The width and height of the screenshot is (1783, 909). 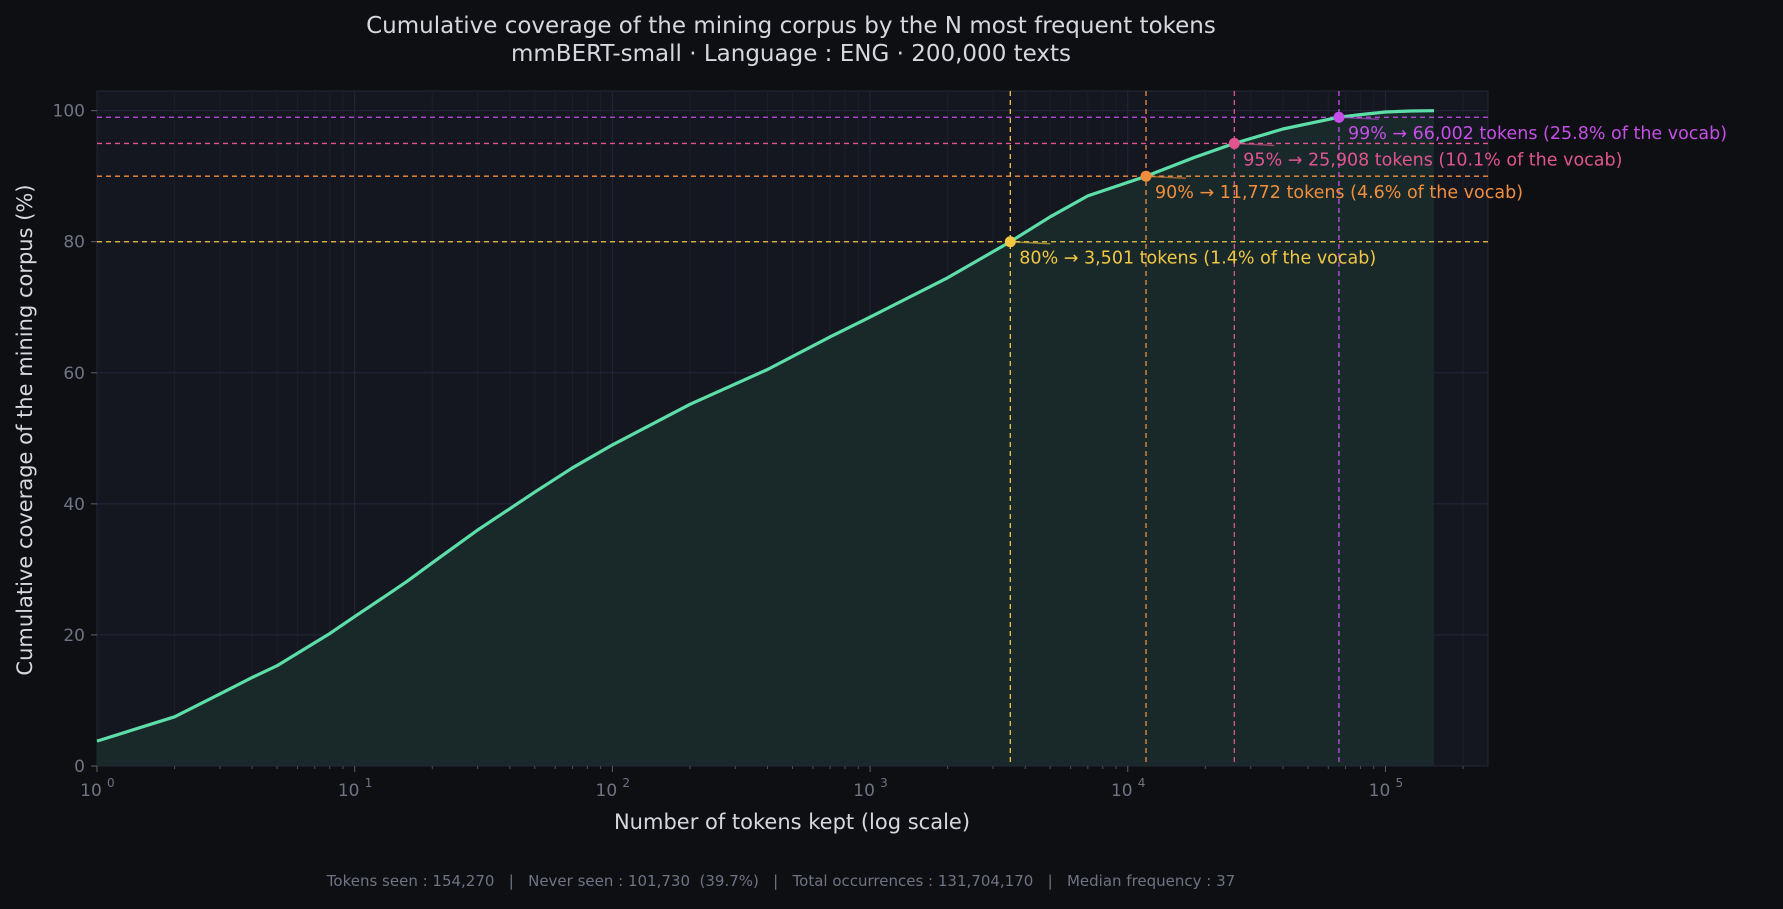 What do you see at coordinates (1537, 134) in the screenshot?
I see `threshold-label: 99% → 66,002 tokens (25.8% of the vocab)` at bounding box center [1537, 134].